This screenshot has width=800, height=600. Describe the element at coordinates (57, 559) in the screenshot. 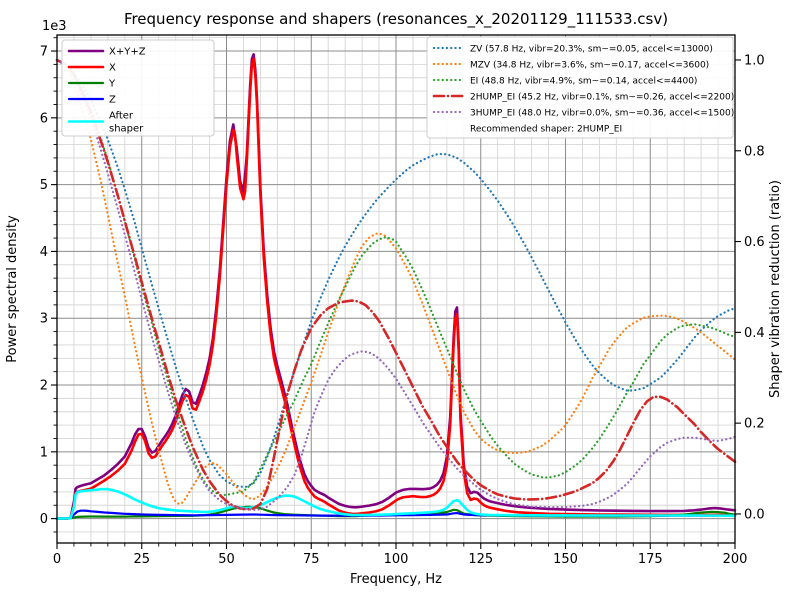

I see `x-tick-label: 0` at that location.